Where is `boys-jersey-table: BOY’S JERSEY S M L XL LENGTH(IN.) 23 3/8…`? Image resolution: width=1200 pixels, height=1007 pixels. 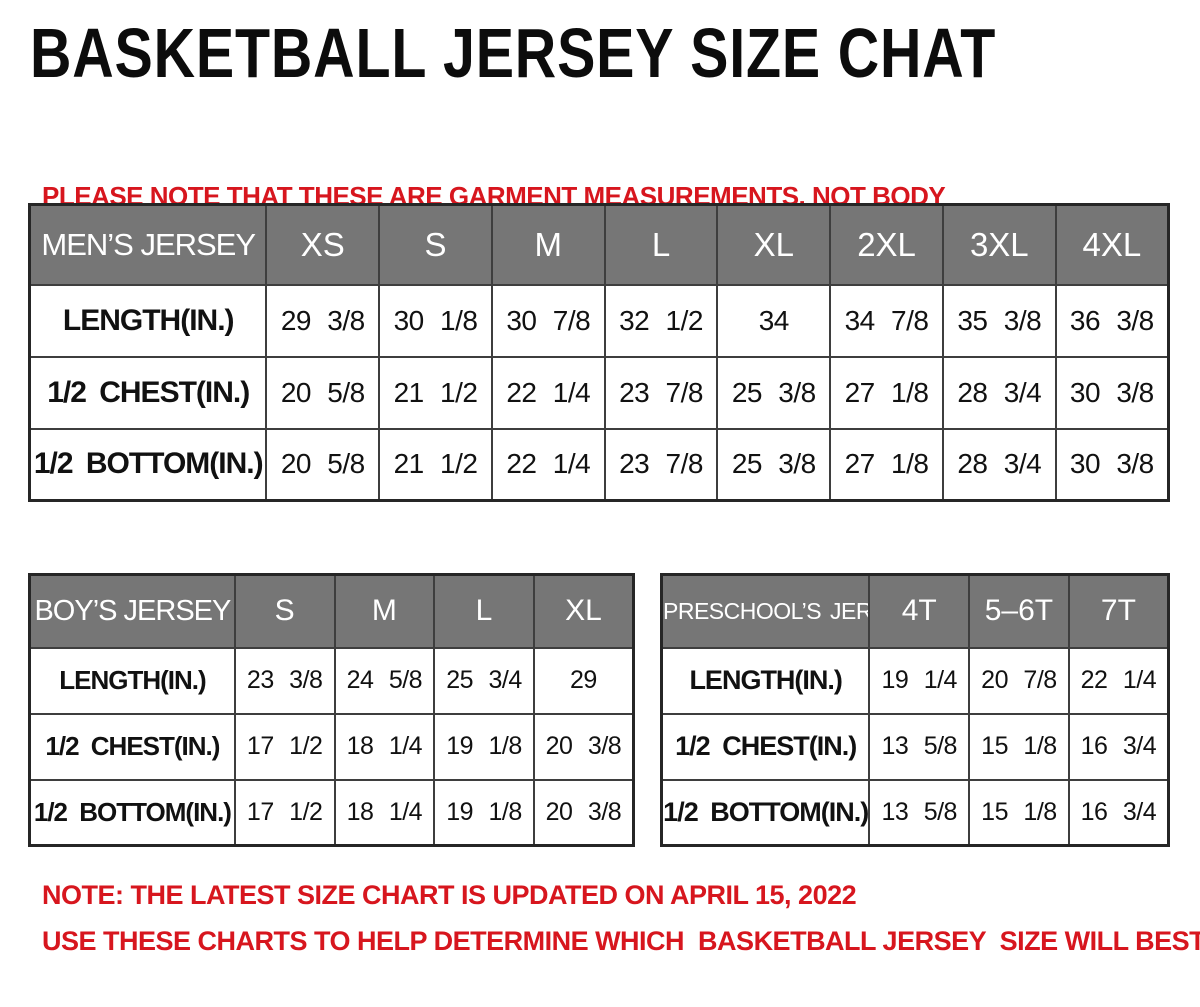
boys-jersey-table: BOY’S JERSEY S M L XL LENGTH(IN.) 23 3/8… is located at coordinates (331, 710).